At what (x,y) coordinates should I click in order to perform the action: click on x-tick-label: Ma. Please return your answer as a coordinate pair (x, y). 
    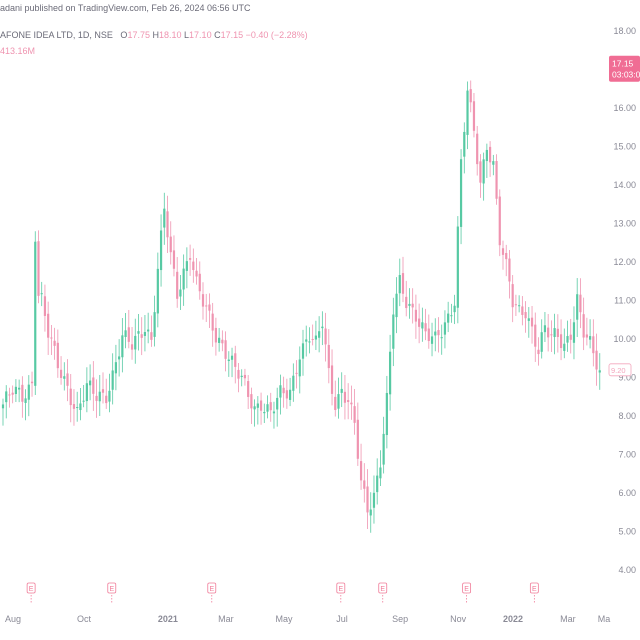
    Looking at the image, I should click on (604, 619).